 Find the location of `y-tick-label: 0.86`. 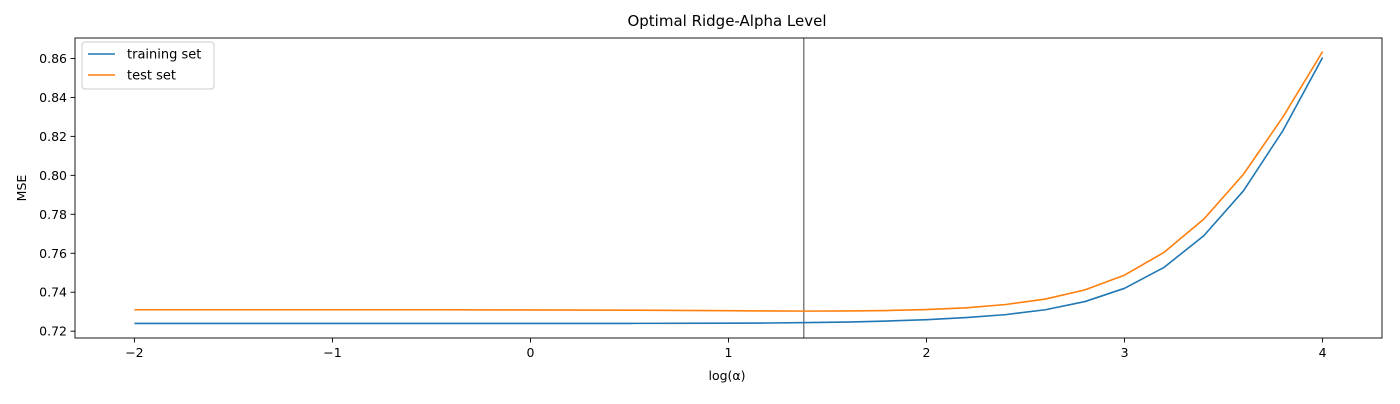

y-tick-label: 0.86 is located at coordinates (53, 58).